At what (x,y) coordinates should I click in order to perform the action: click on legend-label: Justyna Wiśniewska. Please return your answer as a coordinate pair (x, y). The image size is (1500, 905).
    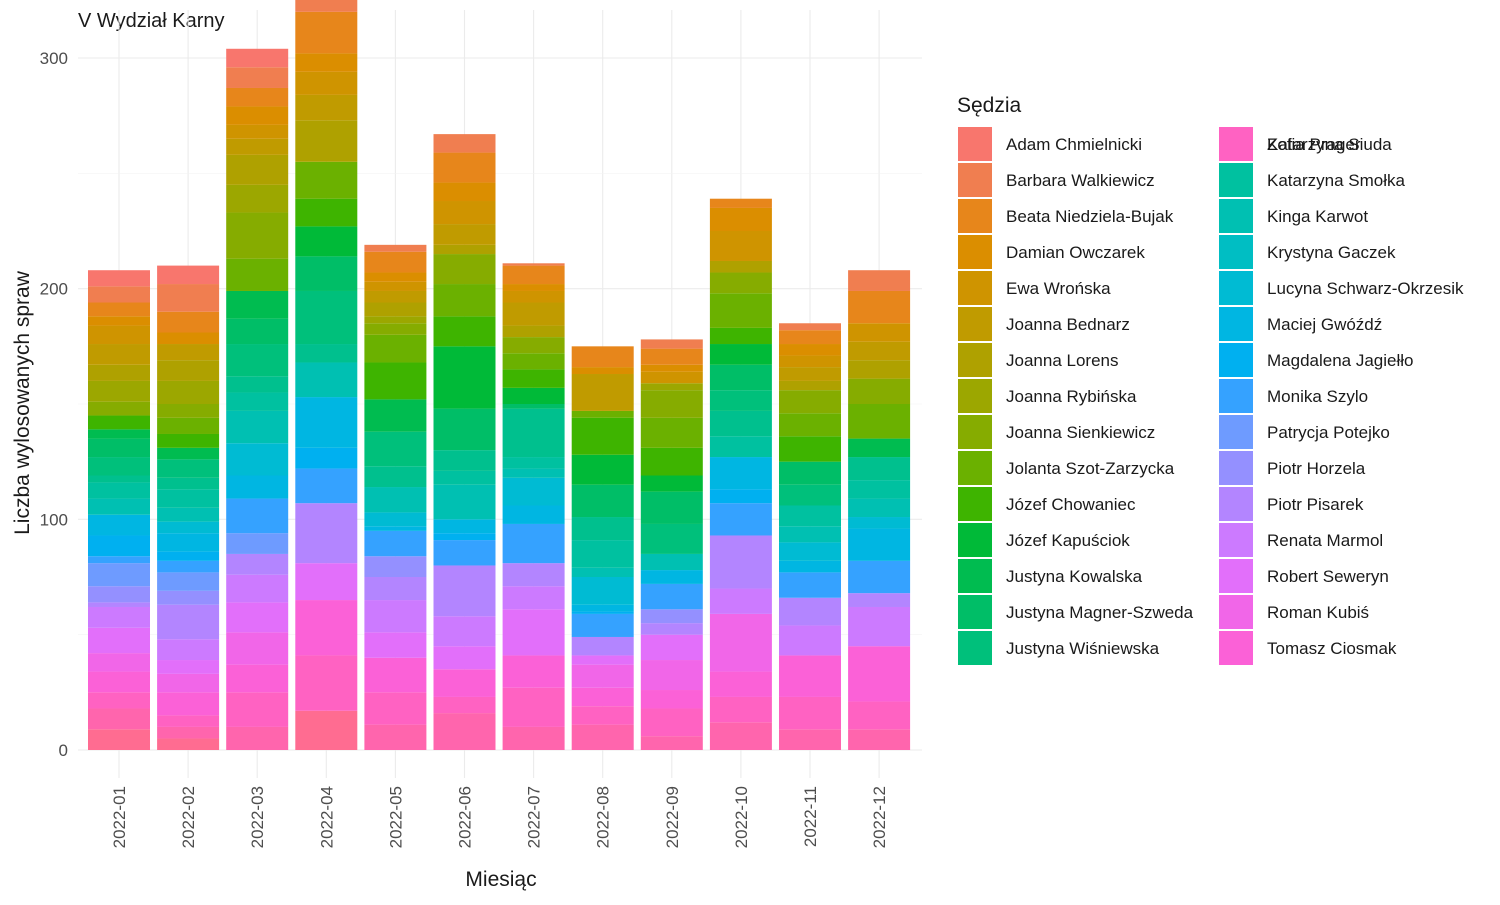
    Looking at the image, I should click on (1083, 648).